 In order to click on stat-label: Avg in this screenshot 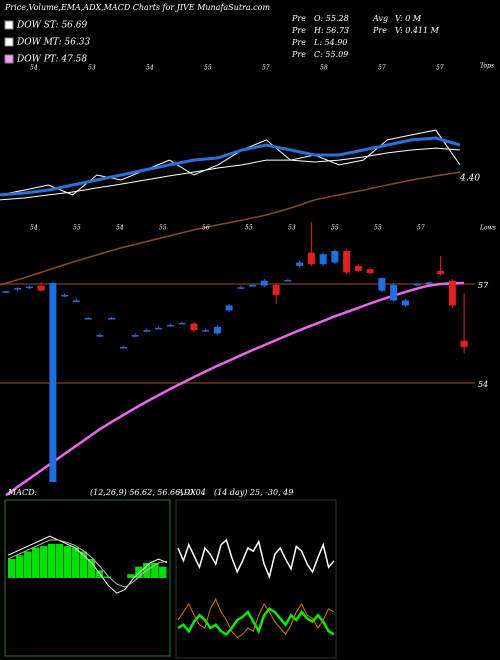, I will do `click(380, 18)`.